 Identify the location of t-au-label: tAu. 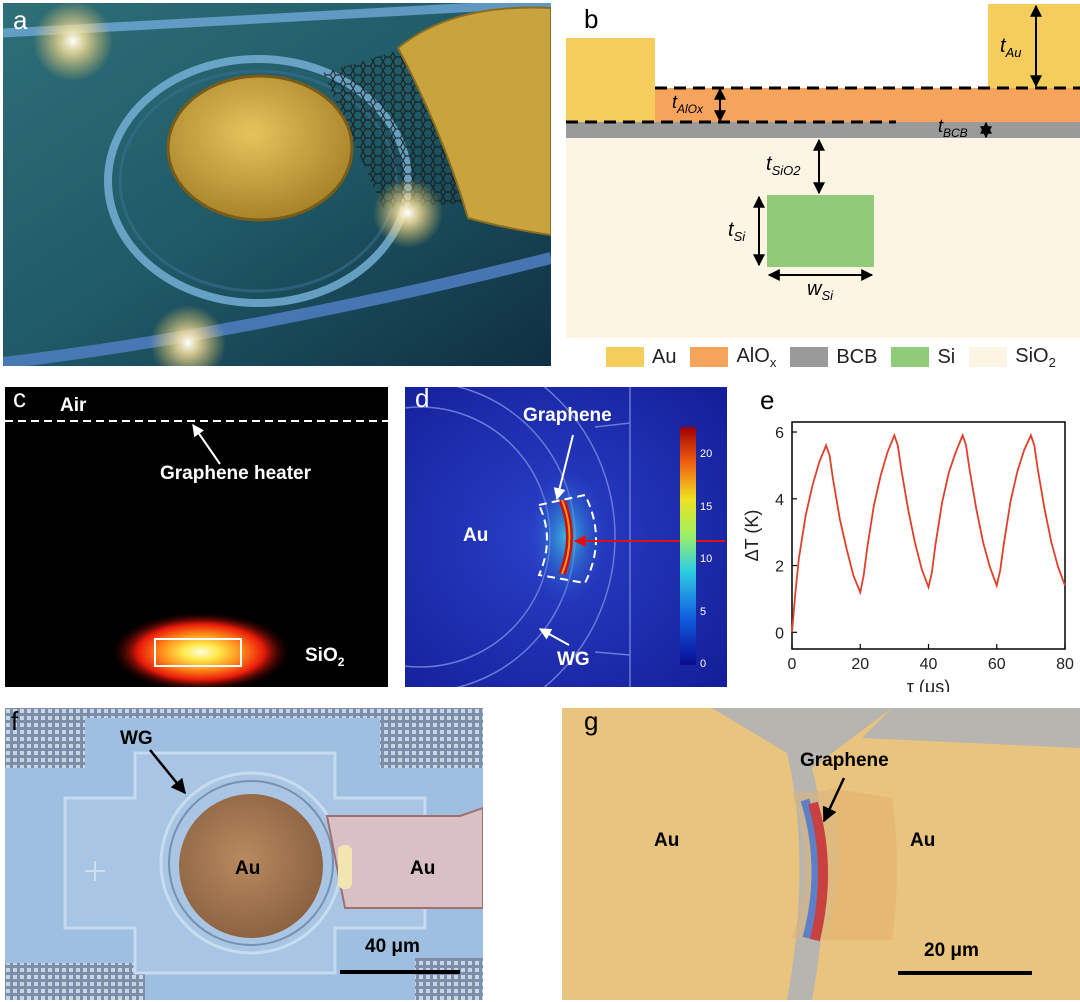
(1010, 47).